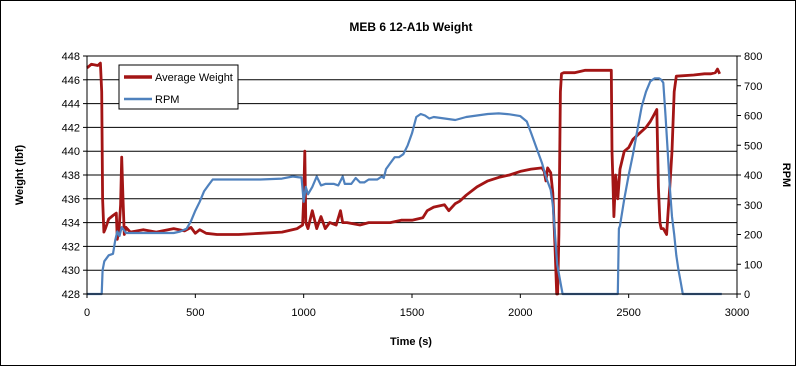 The height and width of the screenshot is (370, 797). I want to click on x-tick-label: 3000, so click(737, 313).